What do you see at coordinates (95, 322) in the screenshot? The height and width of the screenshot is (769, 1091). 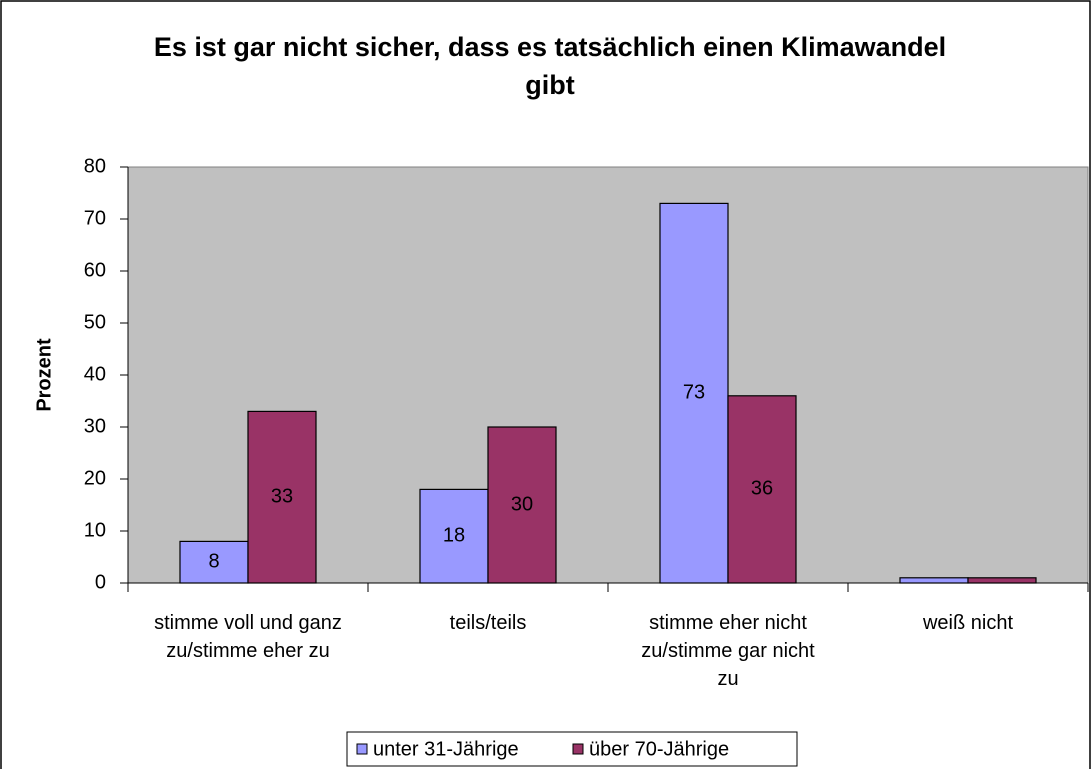 I see `y-tick-label: 50` at bounding box center [95, 322].